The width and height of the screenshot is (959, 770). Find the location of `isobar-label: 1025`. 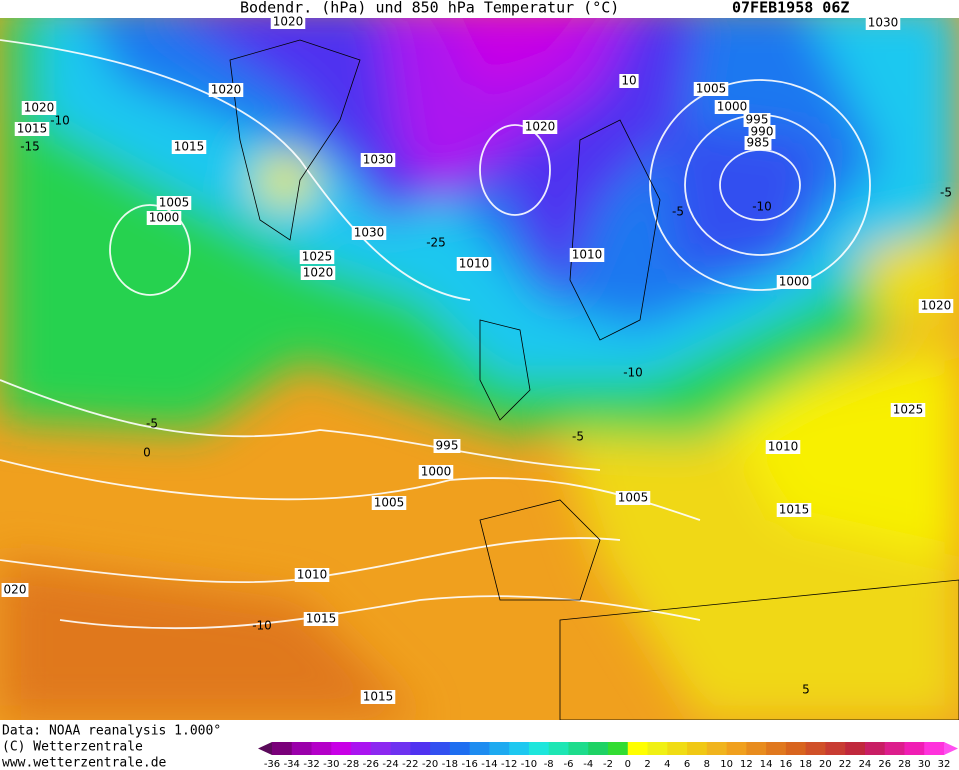

isobar-label: 1025 is located at coordinates (908, 410).